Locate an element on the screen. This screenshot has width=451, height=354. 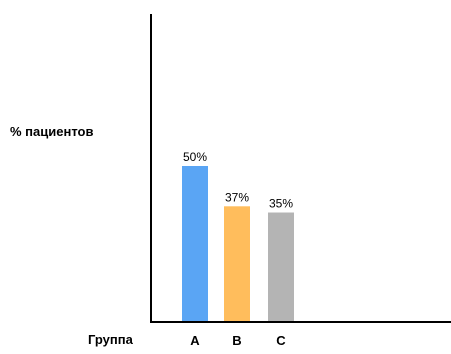
x-axis-label: Группа is located at coordinates (110, 339).